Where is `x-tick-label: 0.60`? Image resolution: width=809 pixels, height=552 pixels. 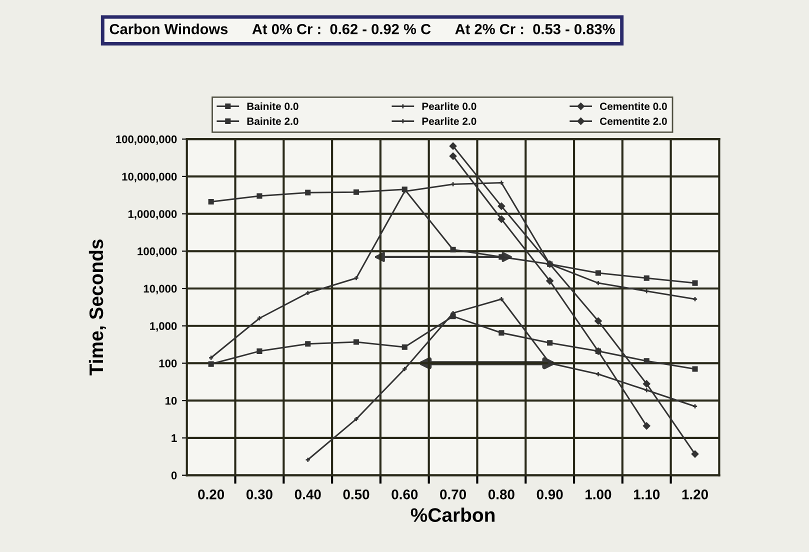 x-tick-label: 0.60 is located at coordinates (405, 495).